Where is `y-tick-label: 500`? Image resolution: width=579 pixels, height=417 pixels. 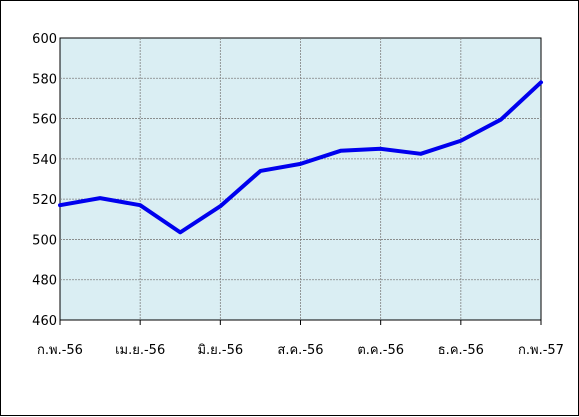
y-tick-label: 500 is located at coordinates (44, 240).